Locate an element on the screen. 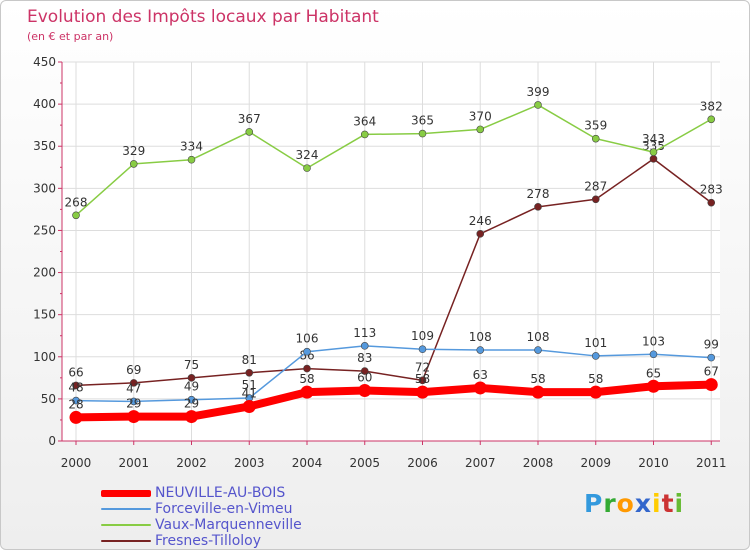  series-neuville-au-bois: 28 29 29 41 58 60 58 63 58 58 65 67 is located at coordinates (393, 394).